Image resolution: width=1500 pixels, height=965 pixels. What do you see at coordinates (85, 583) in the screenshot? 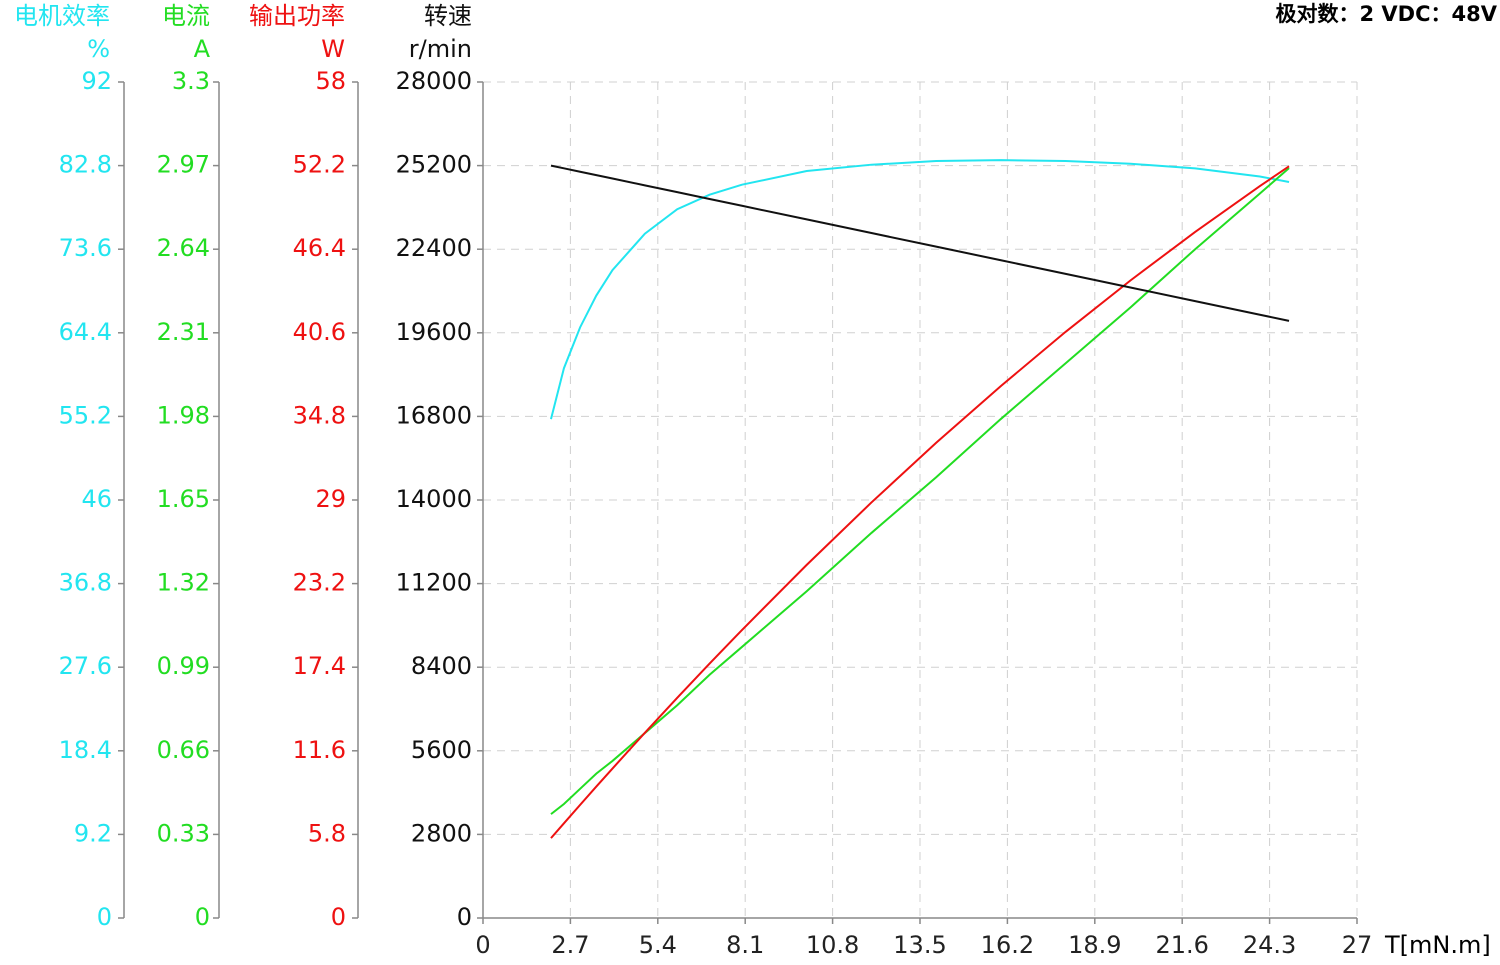
I see `y-tick-label: 36.8` at bounding box center [85, 583].